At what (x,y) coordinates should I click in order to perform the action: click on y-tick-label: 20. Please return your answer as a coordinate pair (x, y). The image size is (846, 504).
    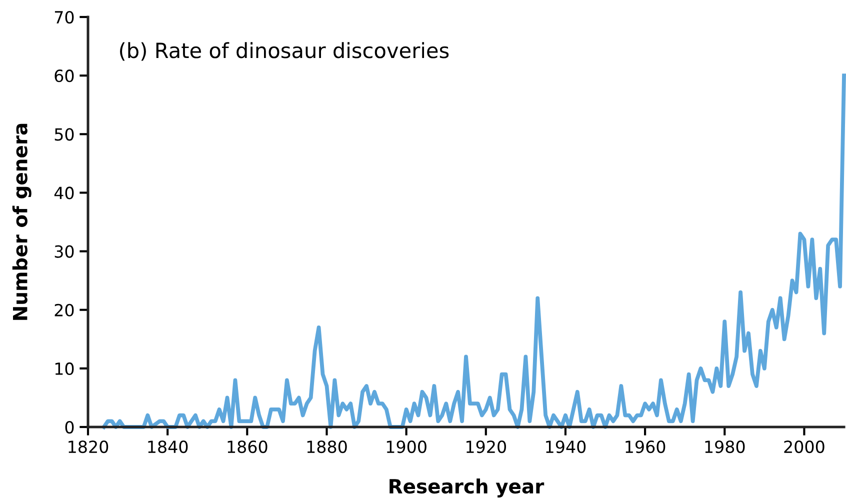
    Looking at the image, I should click on (64, 310).